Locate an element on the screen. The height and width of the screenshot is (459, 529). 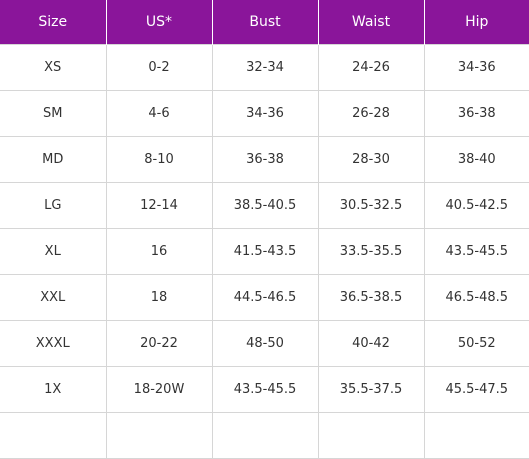
header-size: Size is located at coordinates (53, 22).